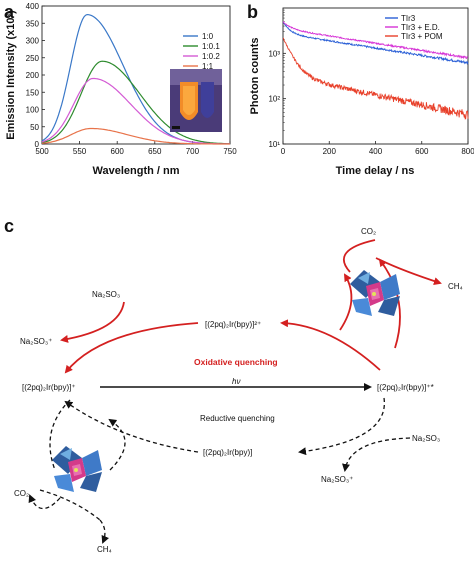 This screenshot has width=474, height=561. Describe the element at coordinates (136, 171) in the screenshot. I see `x-axis-title: Wavelength / nm` at that location.